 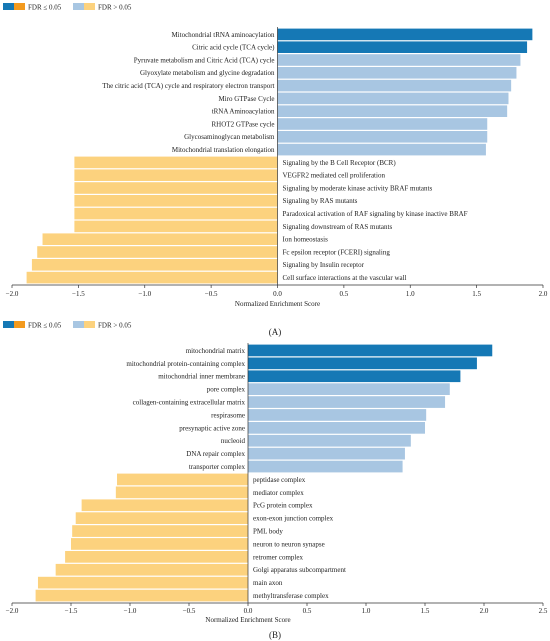 I want to click on bar-label: nucleoid, so click(x=233, y=441).